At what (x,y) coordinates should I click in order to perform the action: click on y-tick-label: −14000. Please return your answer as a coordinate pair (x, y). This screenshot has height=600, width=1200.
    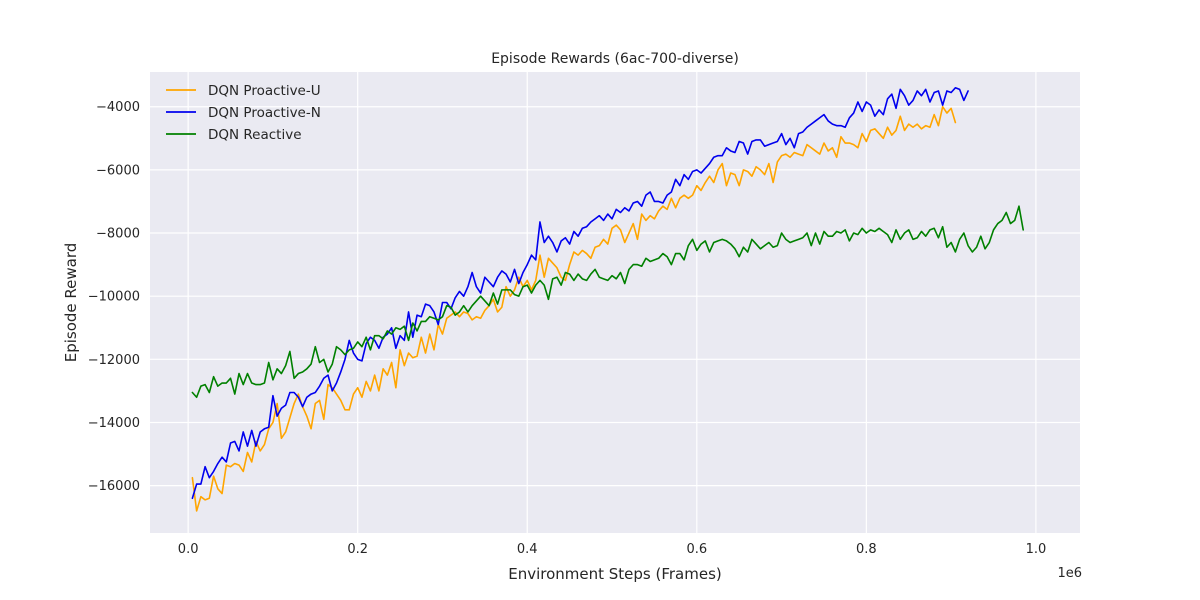
    Looking at the image, I should click on (114, 423).